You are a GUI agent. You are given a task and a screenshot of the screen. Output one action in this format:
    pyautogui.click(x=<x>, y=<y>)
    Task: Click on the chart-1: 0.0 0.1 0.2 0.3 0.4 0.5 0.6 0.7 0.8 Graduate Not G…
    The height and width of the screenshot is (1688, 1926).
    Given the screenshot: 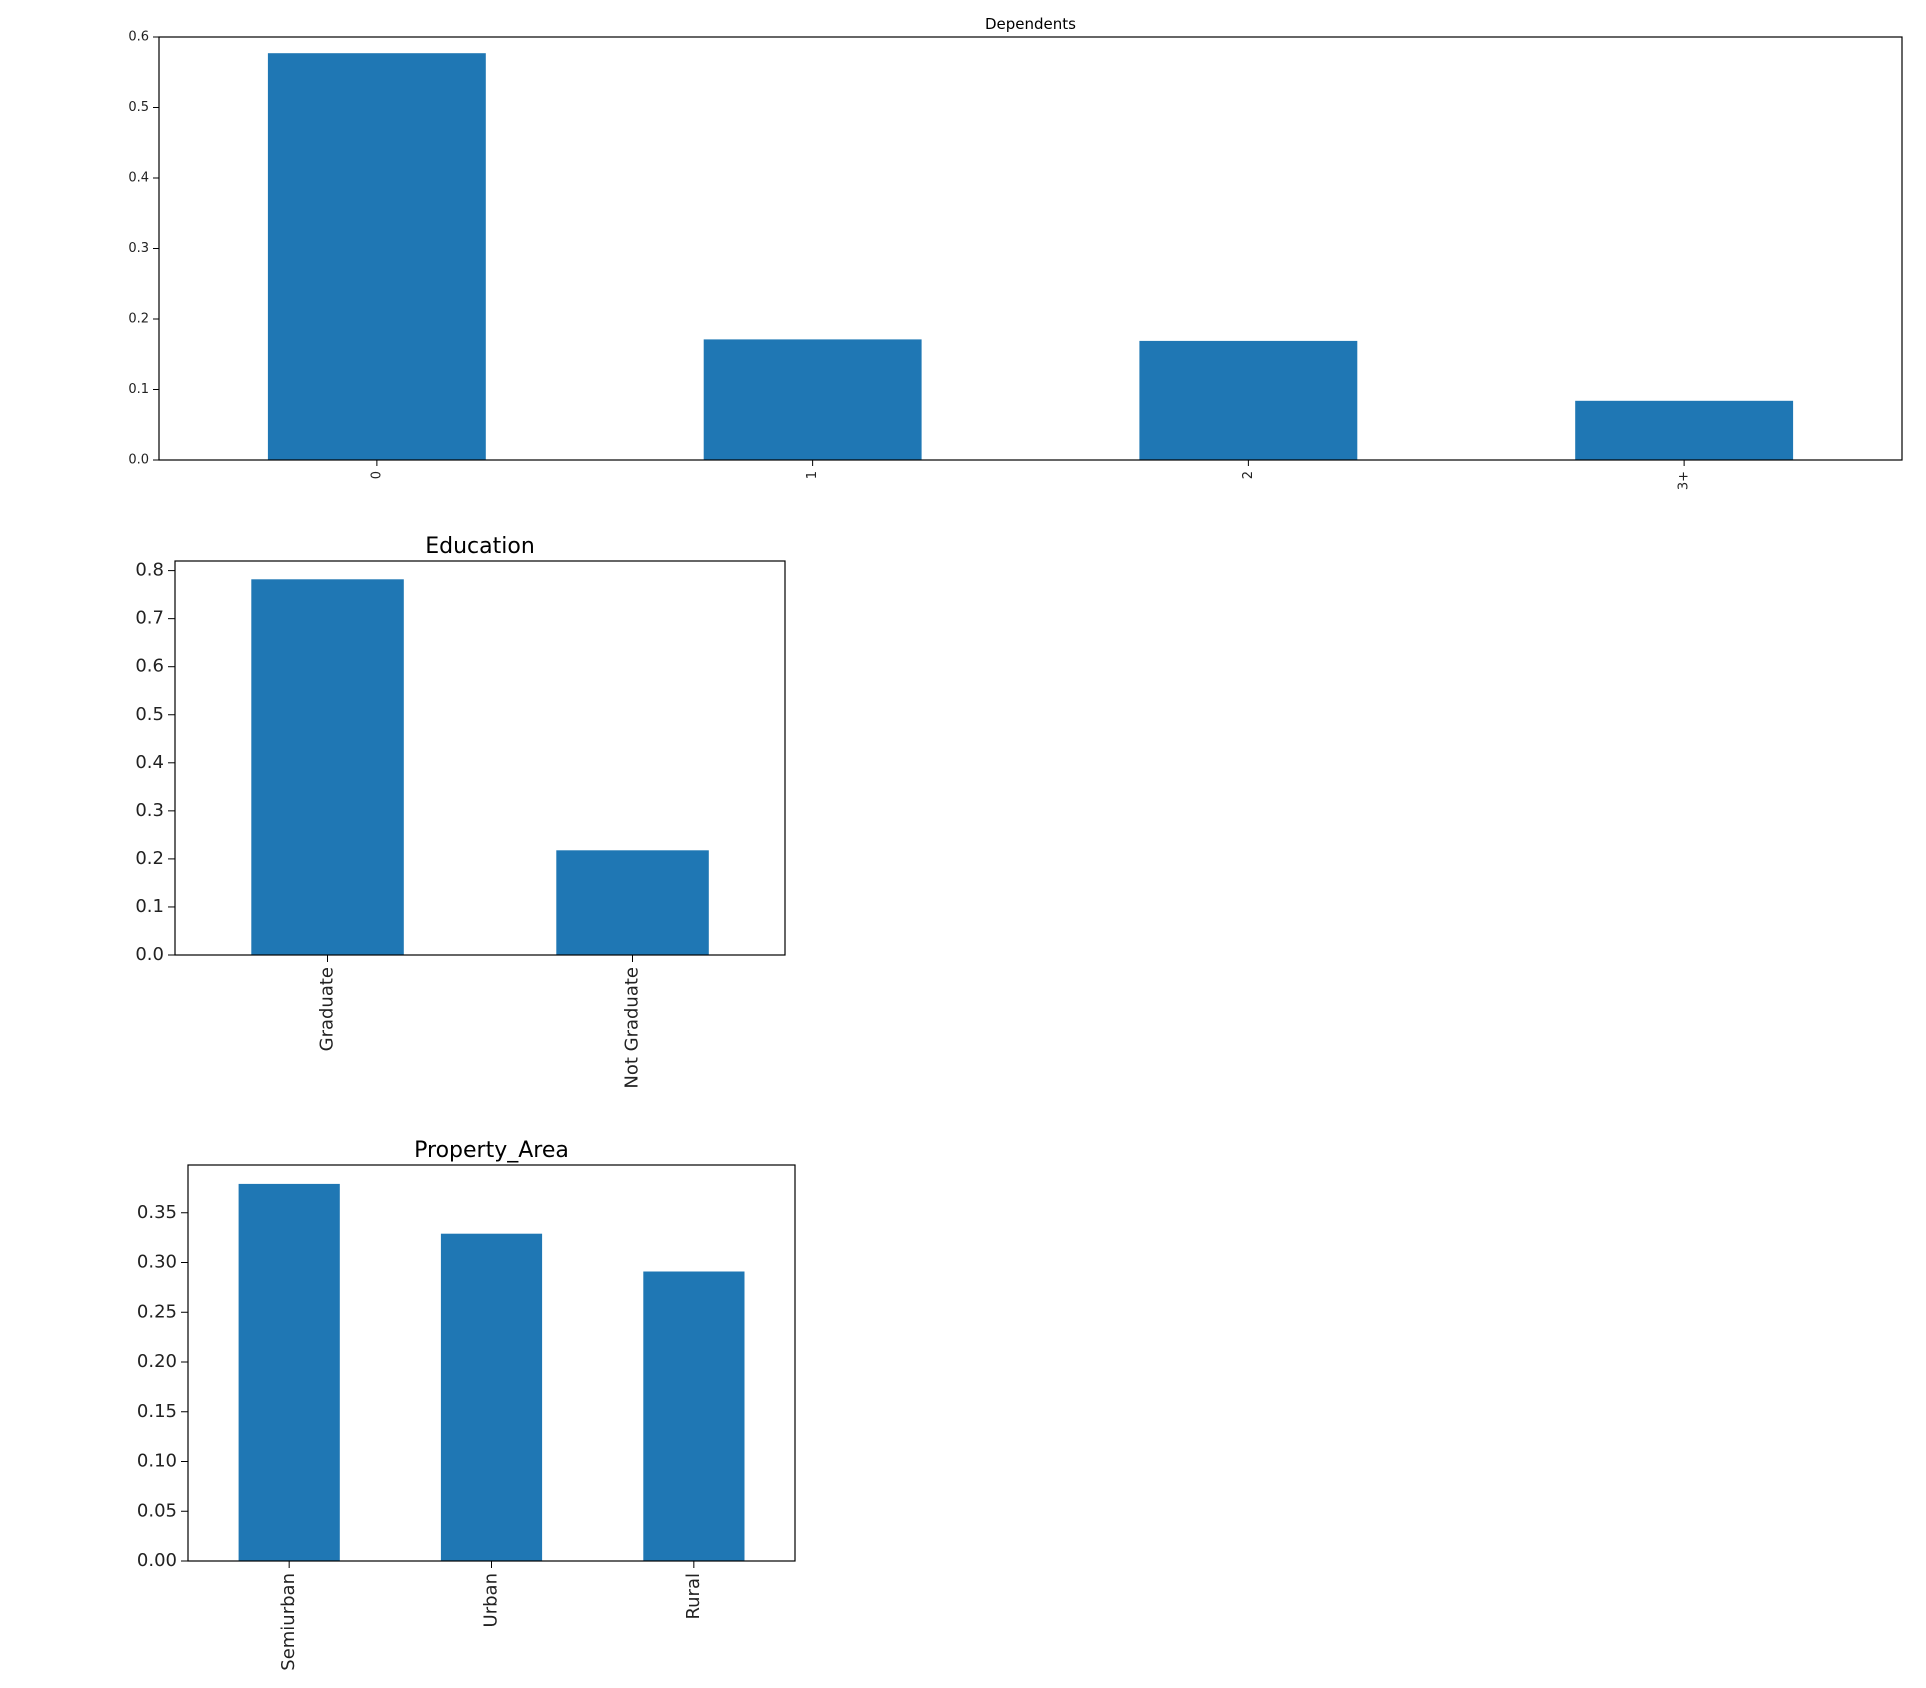 What is the action you would take?
    pyautogui.click(x=460, y=811)
    